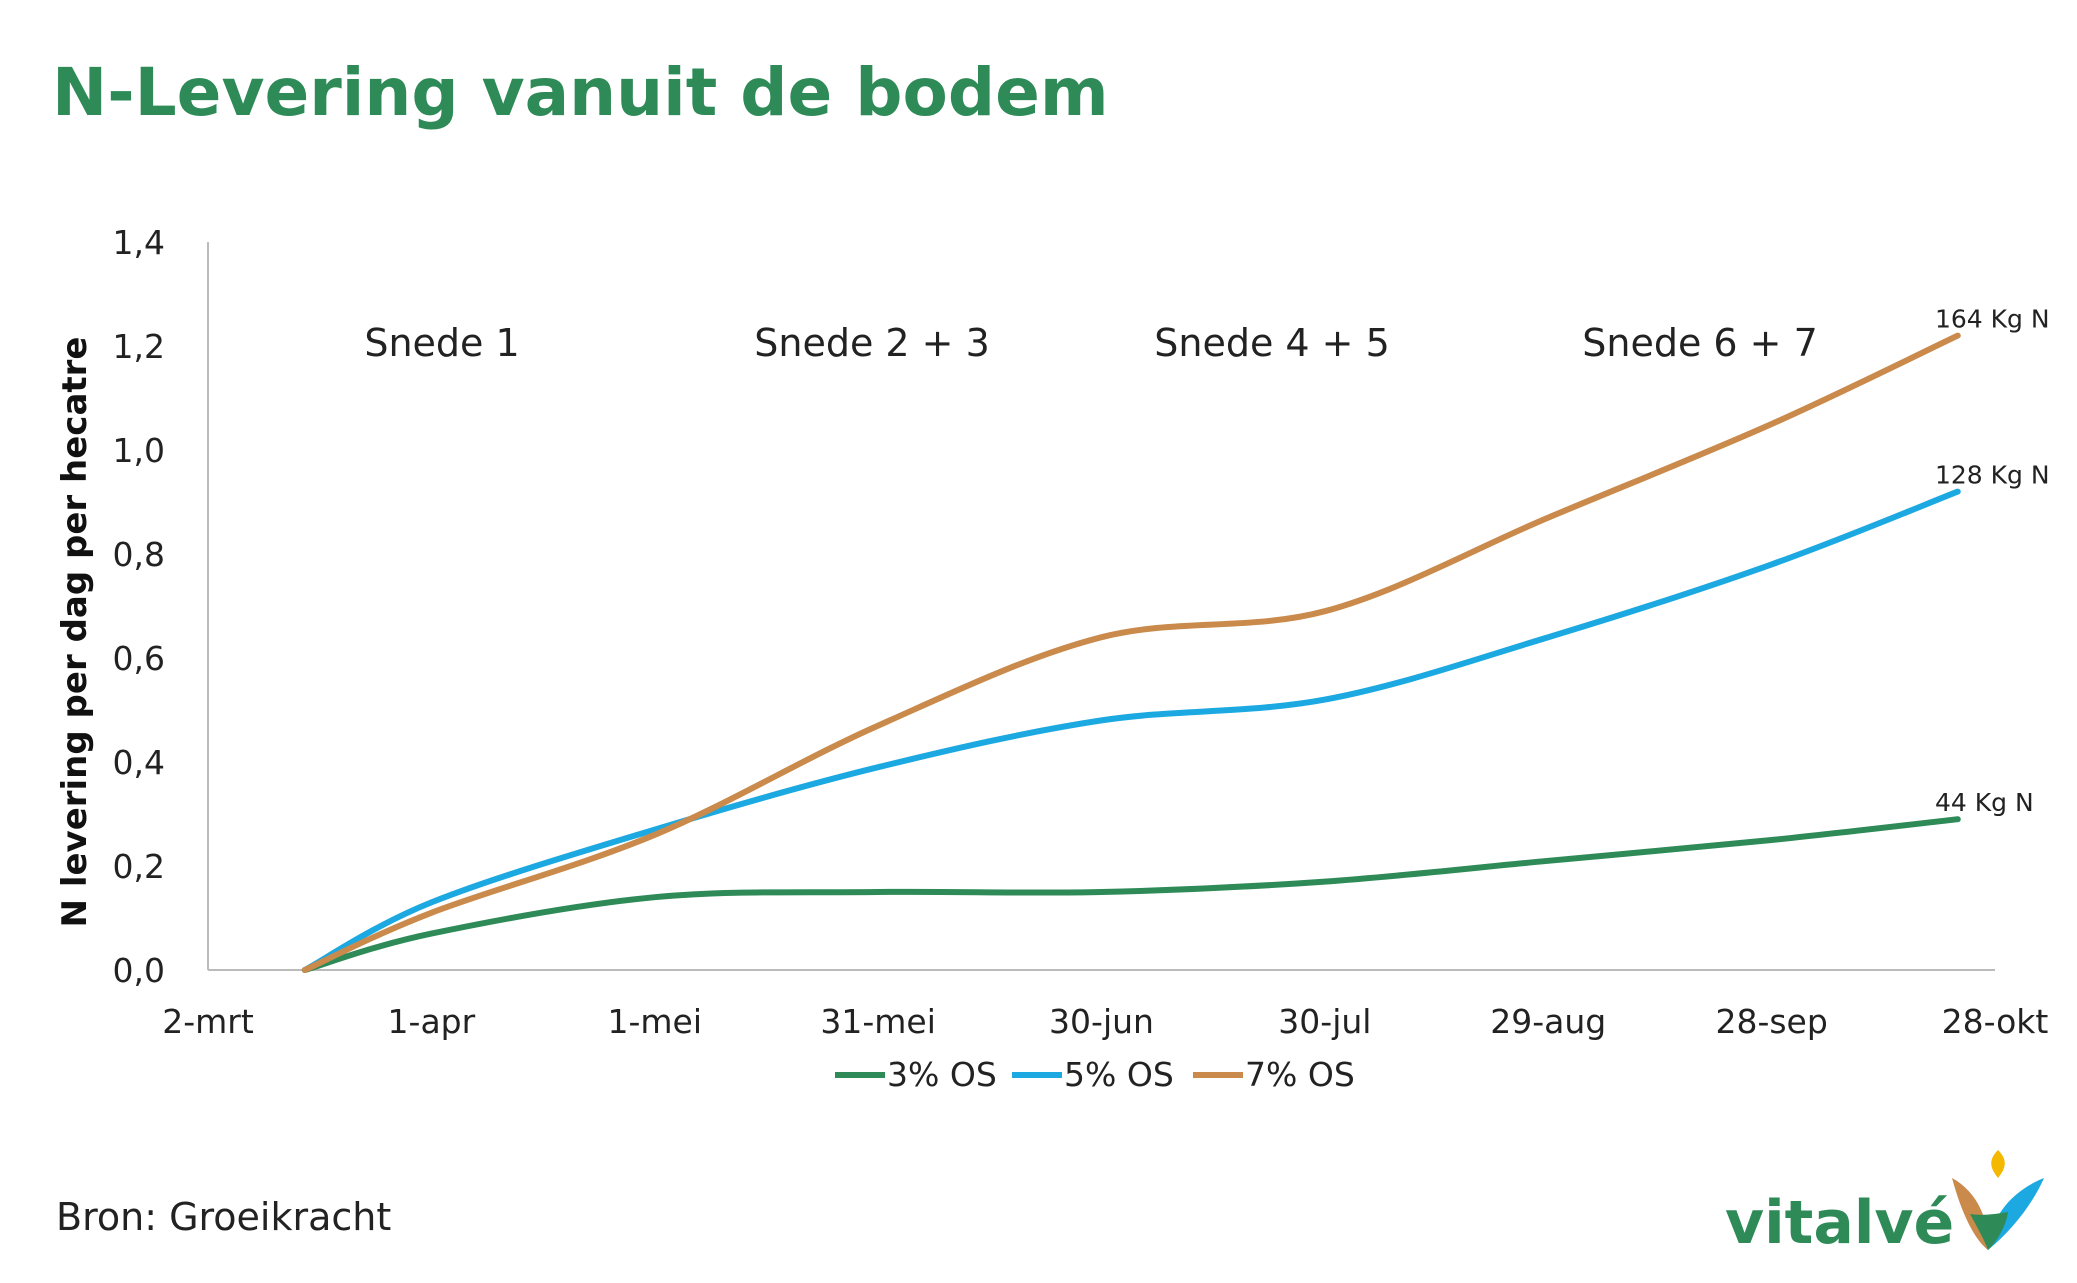 The width and height of the screenshot is (2077, 1283). I want to click on brand-wordmark: vitalvé, so click(1839, 1223).